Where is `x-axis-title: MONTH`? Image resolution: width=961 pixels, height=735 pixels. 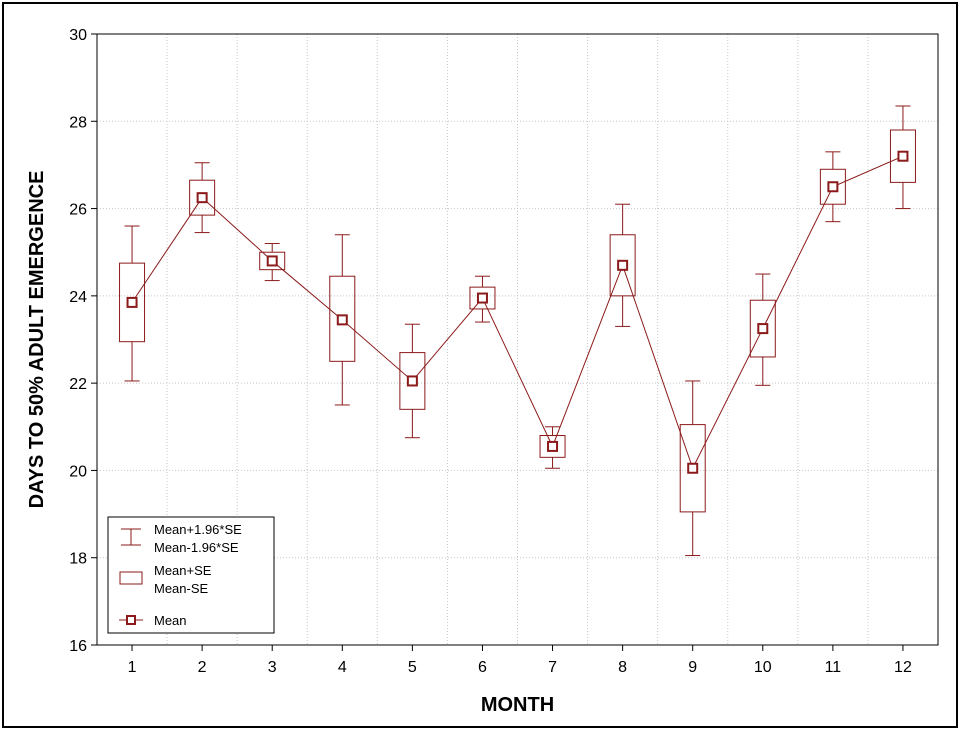
x-axis-title: MONTH is located at coordinates (517, 705).